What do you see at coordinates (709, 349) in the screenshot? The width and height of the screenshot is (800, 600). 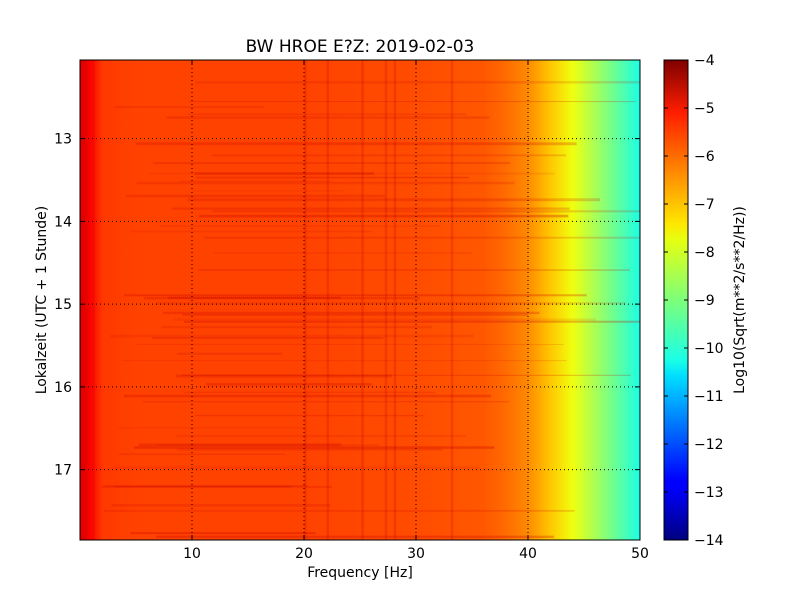 I see `colorbar-tick-label: −10` at bounding box center [709, 349].